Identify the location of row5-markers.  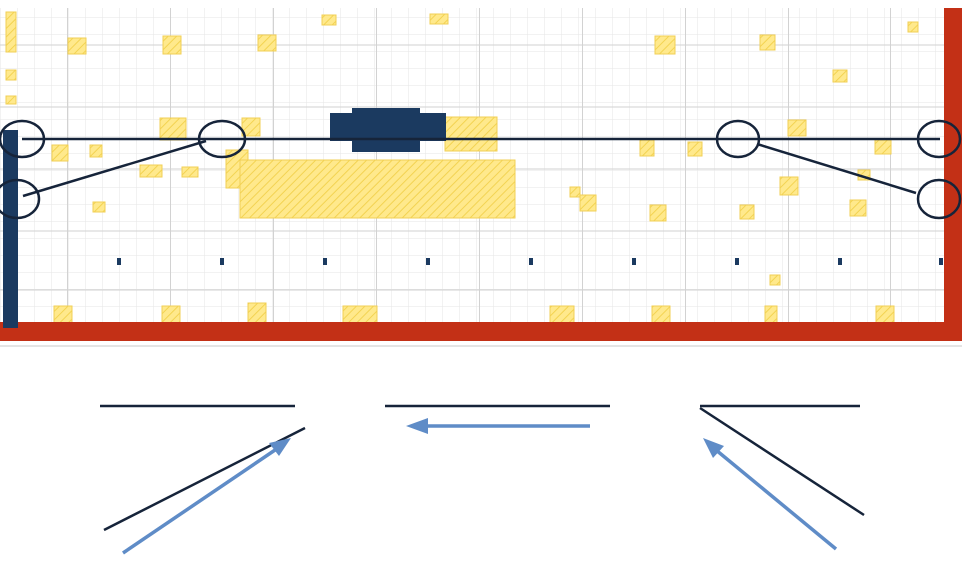
(478, 261).